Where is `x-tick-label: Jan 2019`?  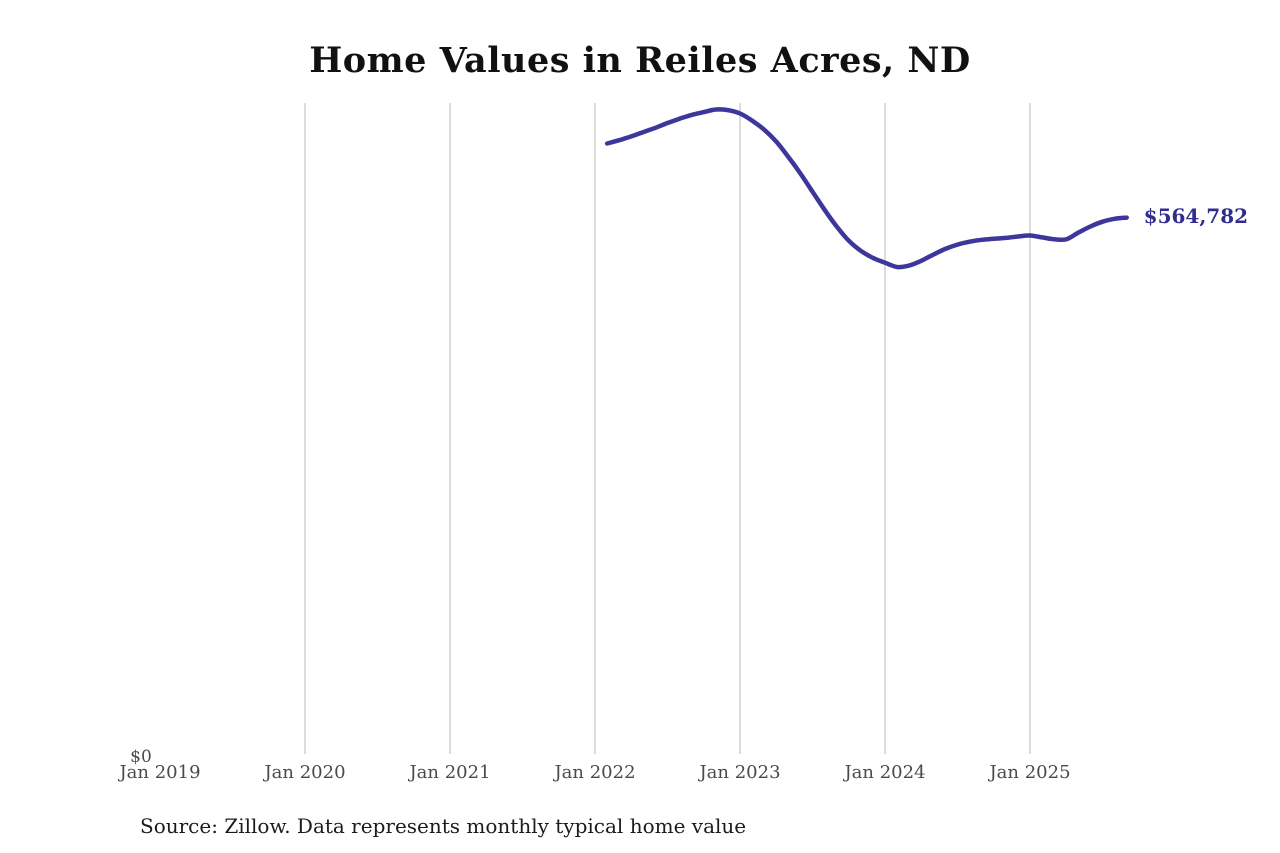 x-tick-label: Jan 2019 is located at coordinates (160, 772).